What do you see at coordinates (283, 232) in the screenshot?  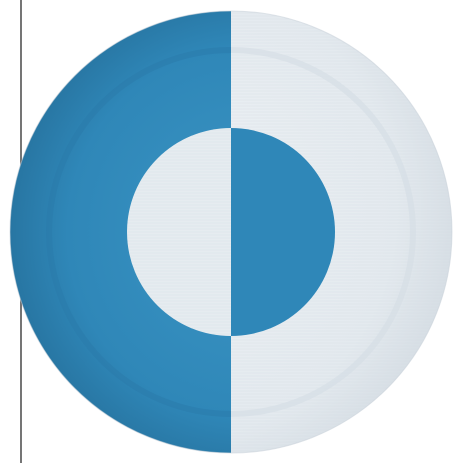 I see `inner-circle-right-half` at bounding box center [283, 232].